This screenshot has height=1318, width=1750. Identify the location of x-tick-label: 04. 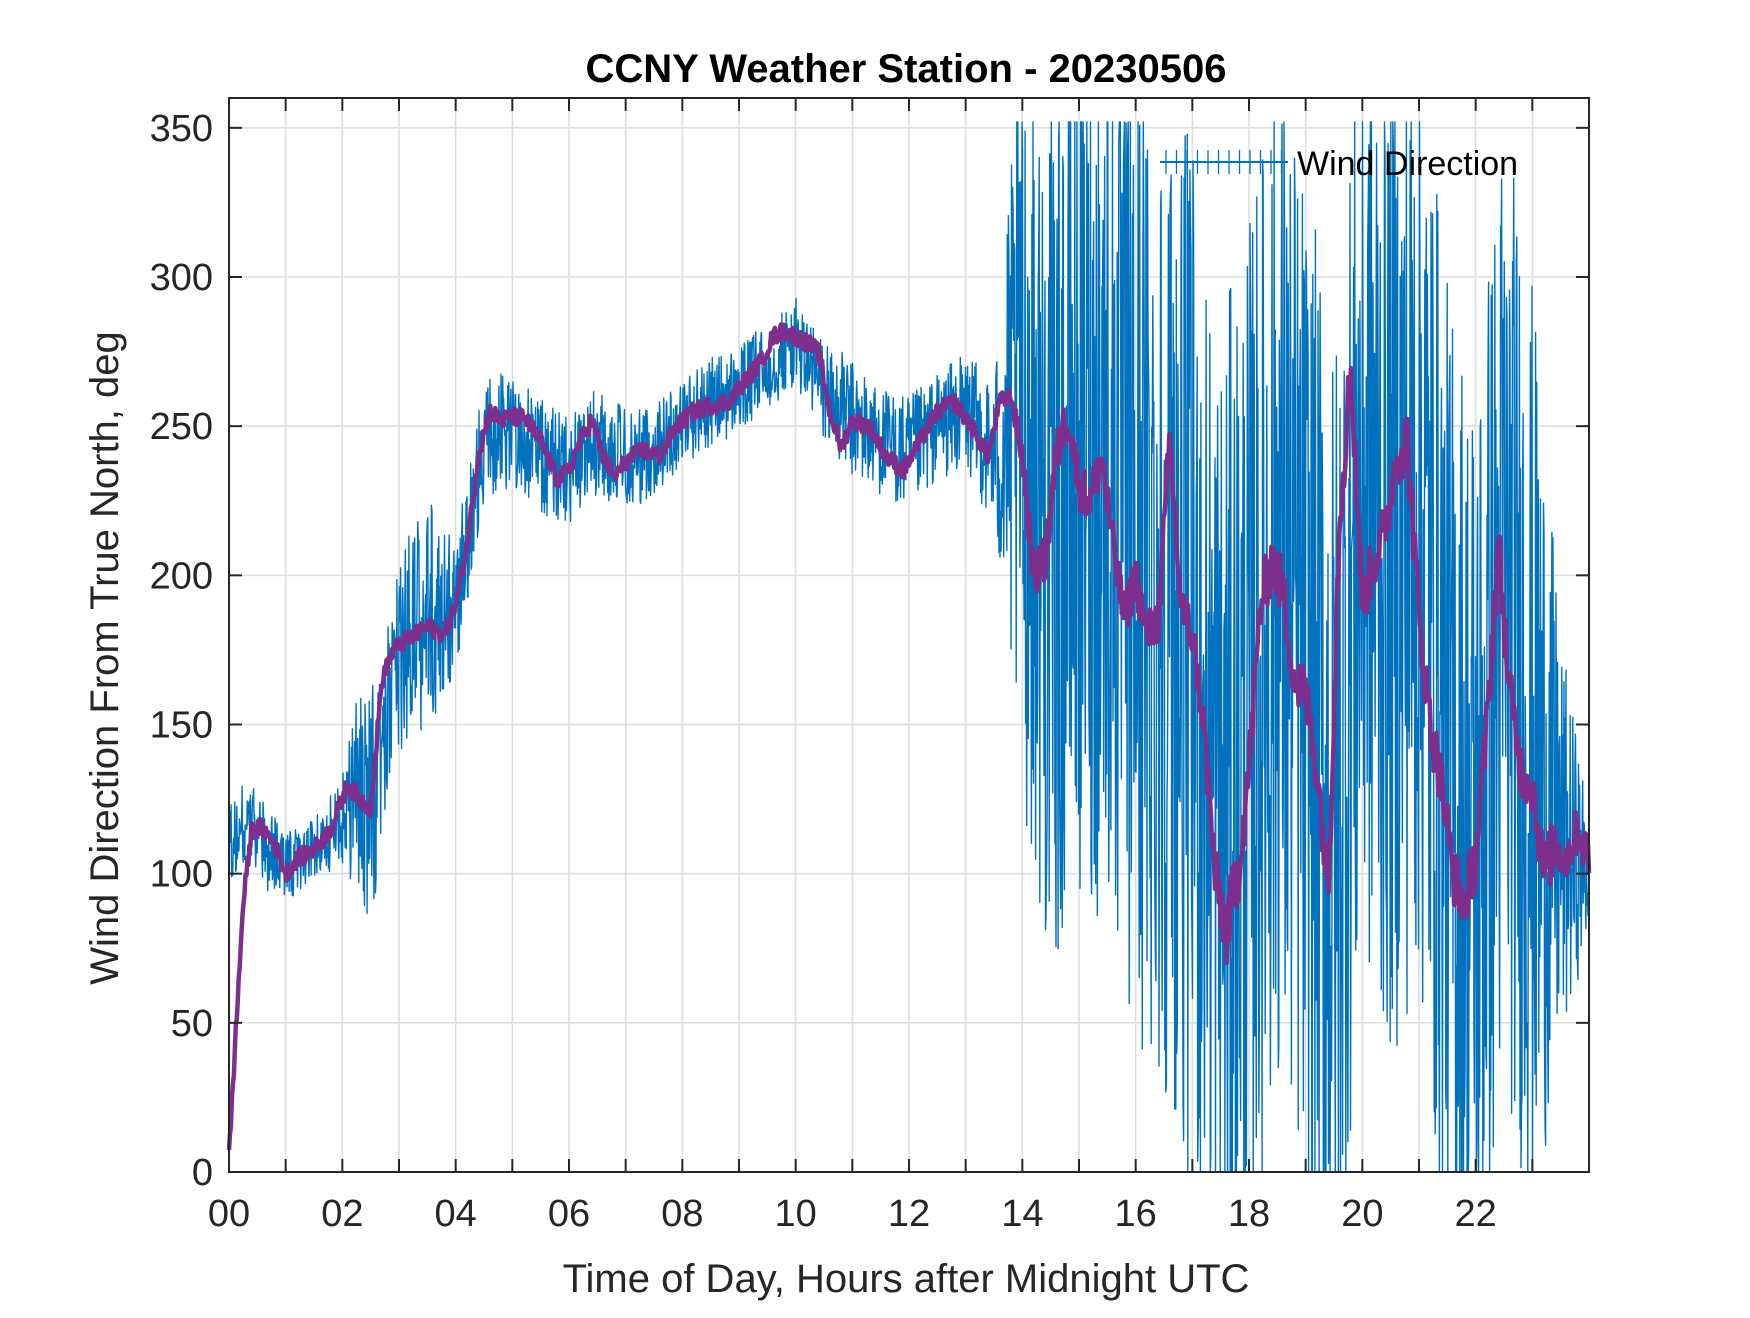
(456, 1214).